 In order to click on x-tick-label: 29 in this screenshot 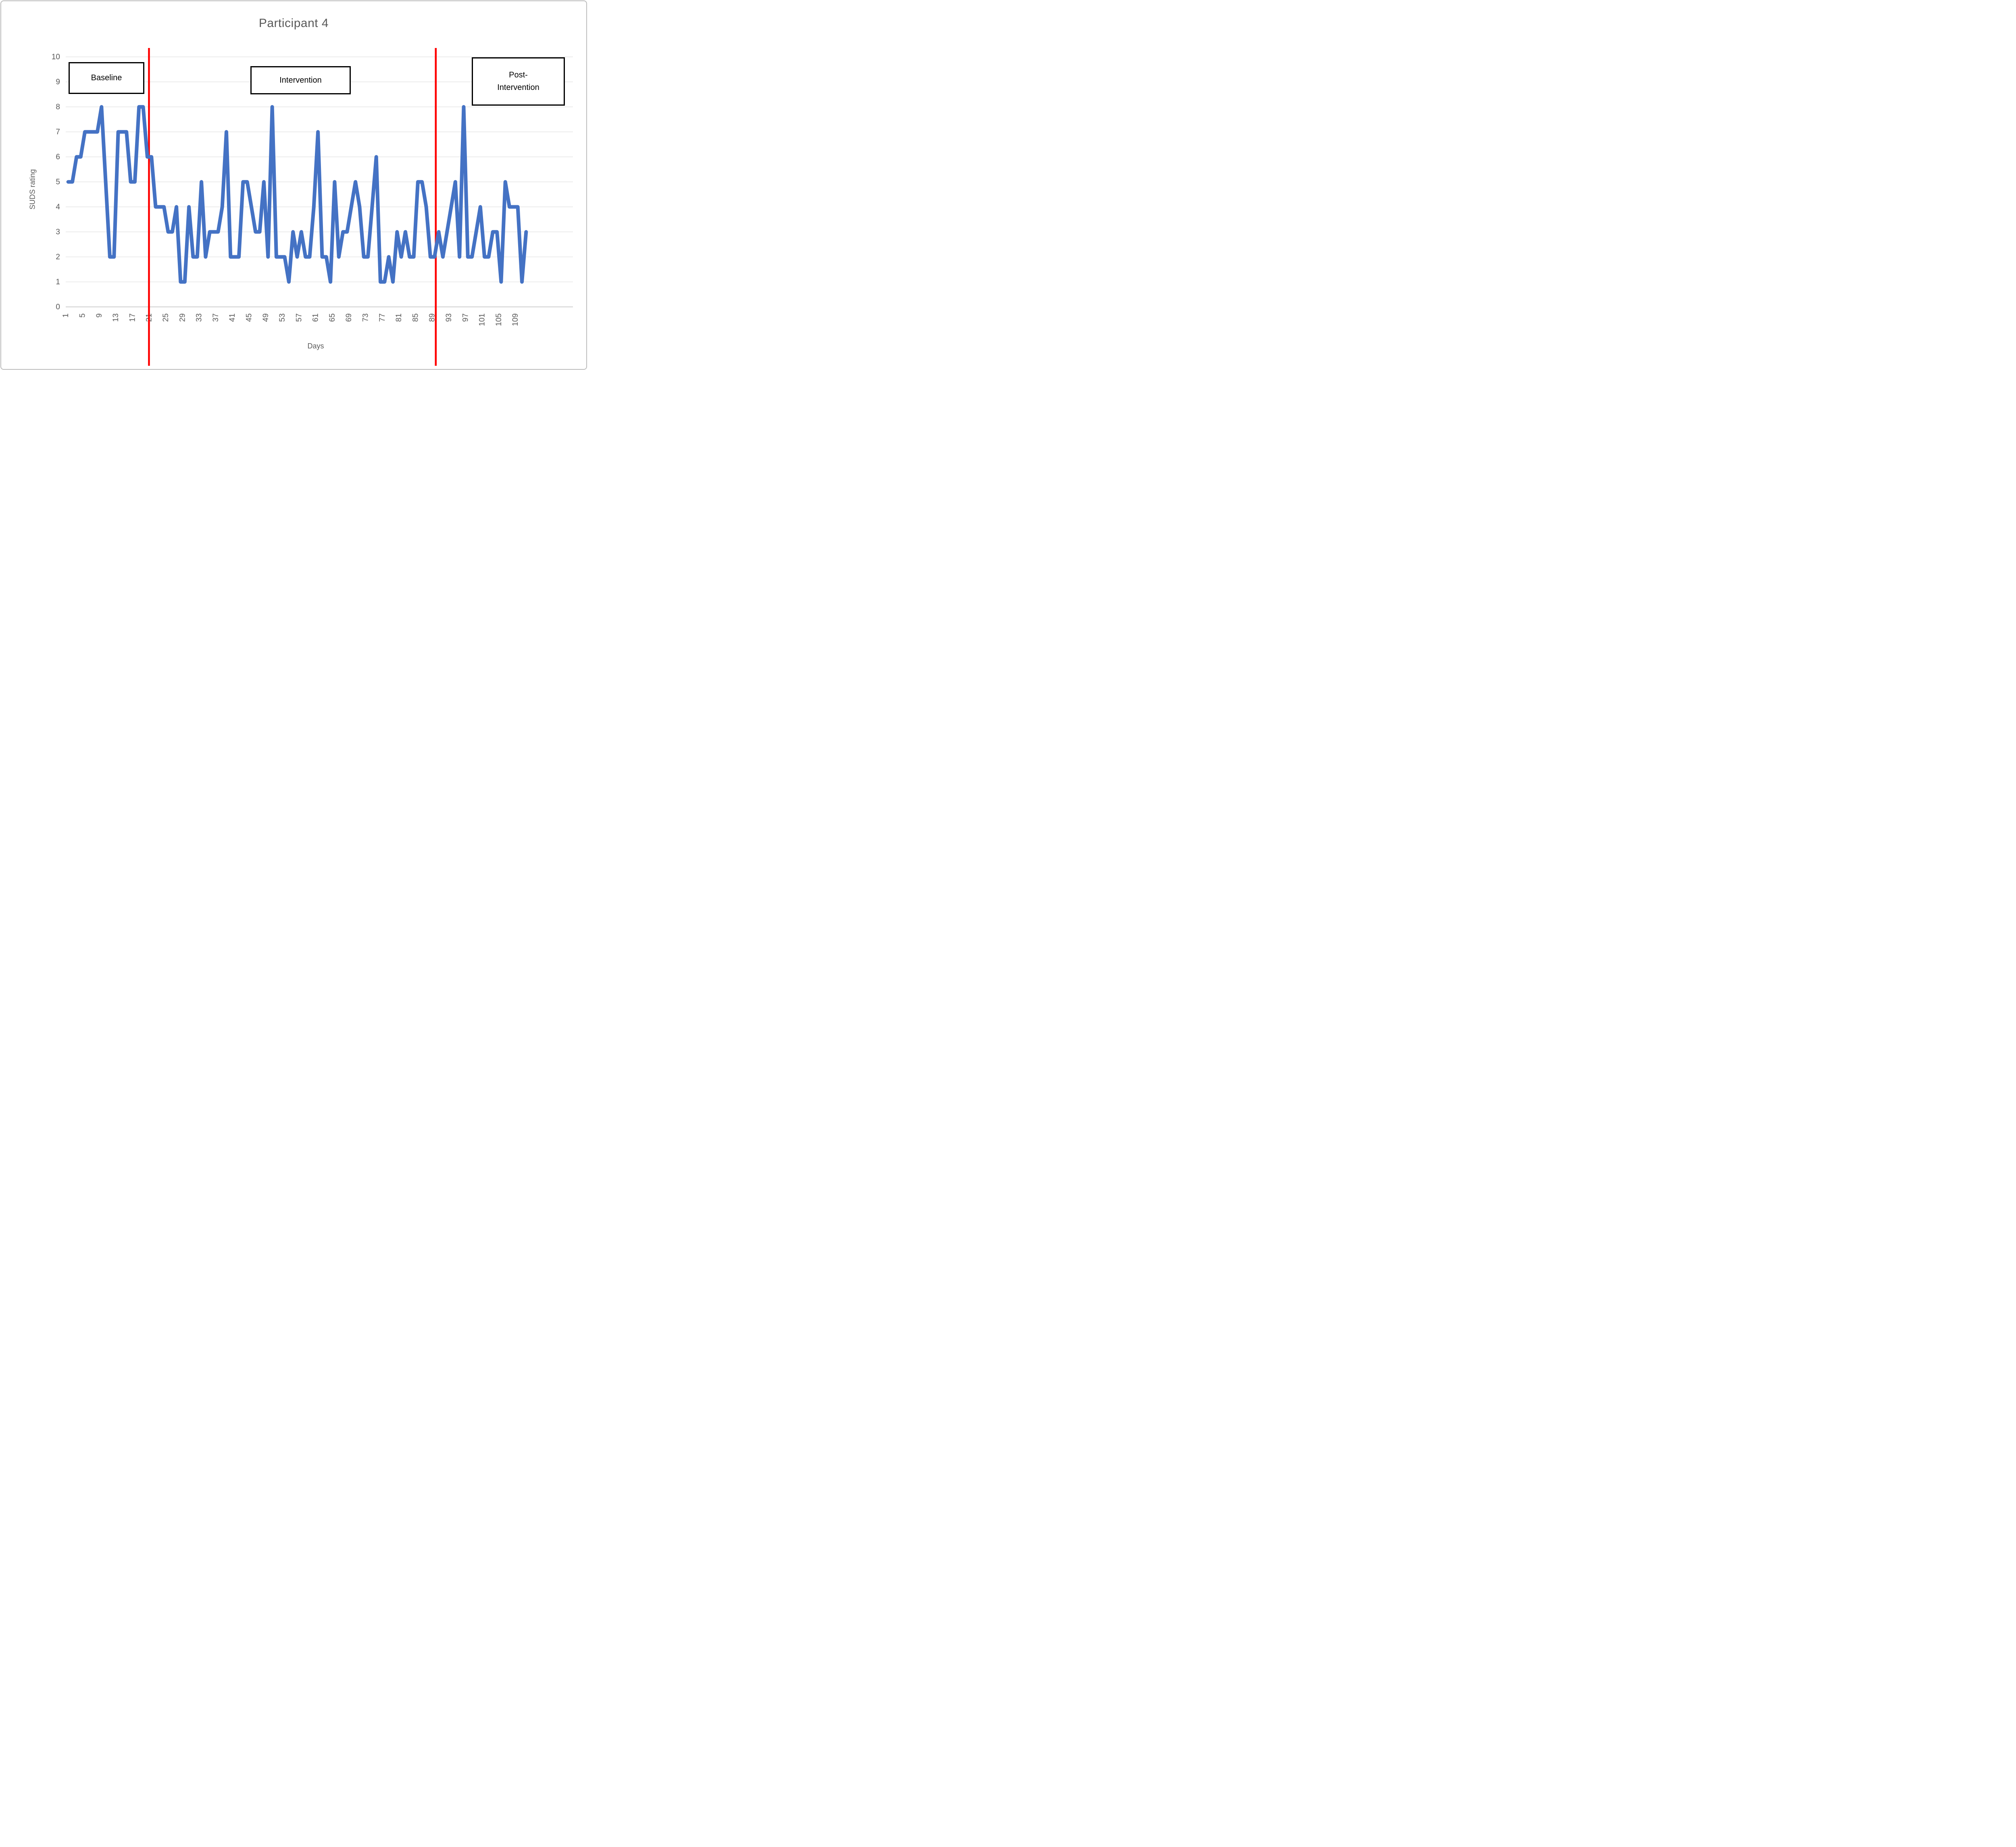, I will do `click(182, 317)`.